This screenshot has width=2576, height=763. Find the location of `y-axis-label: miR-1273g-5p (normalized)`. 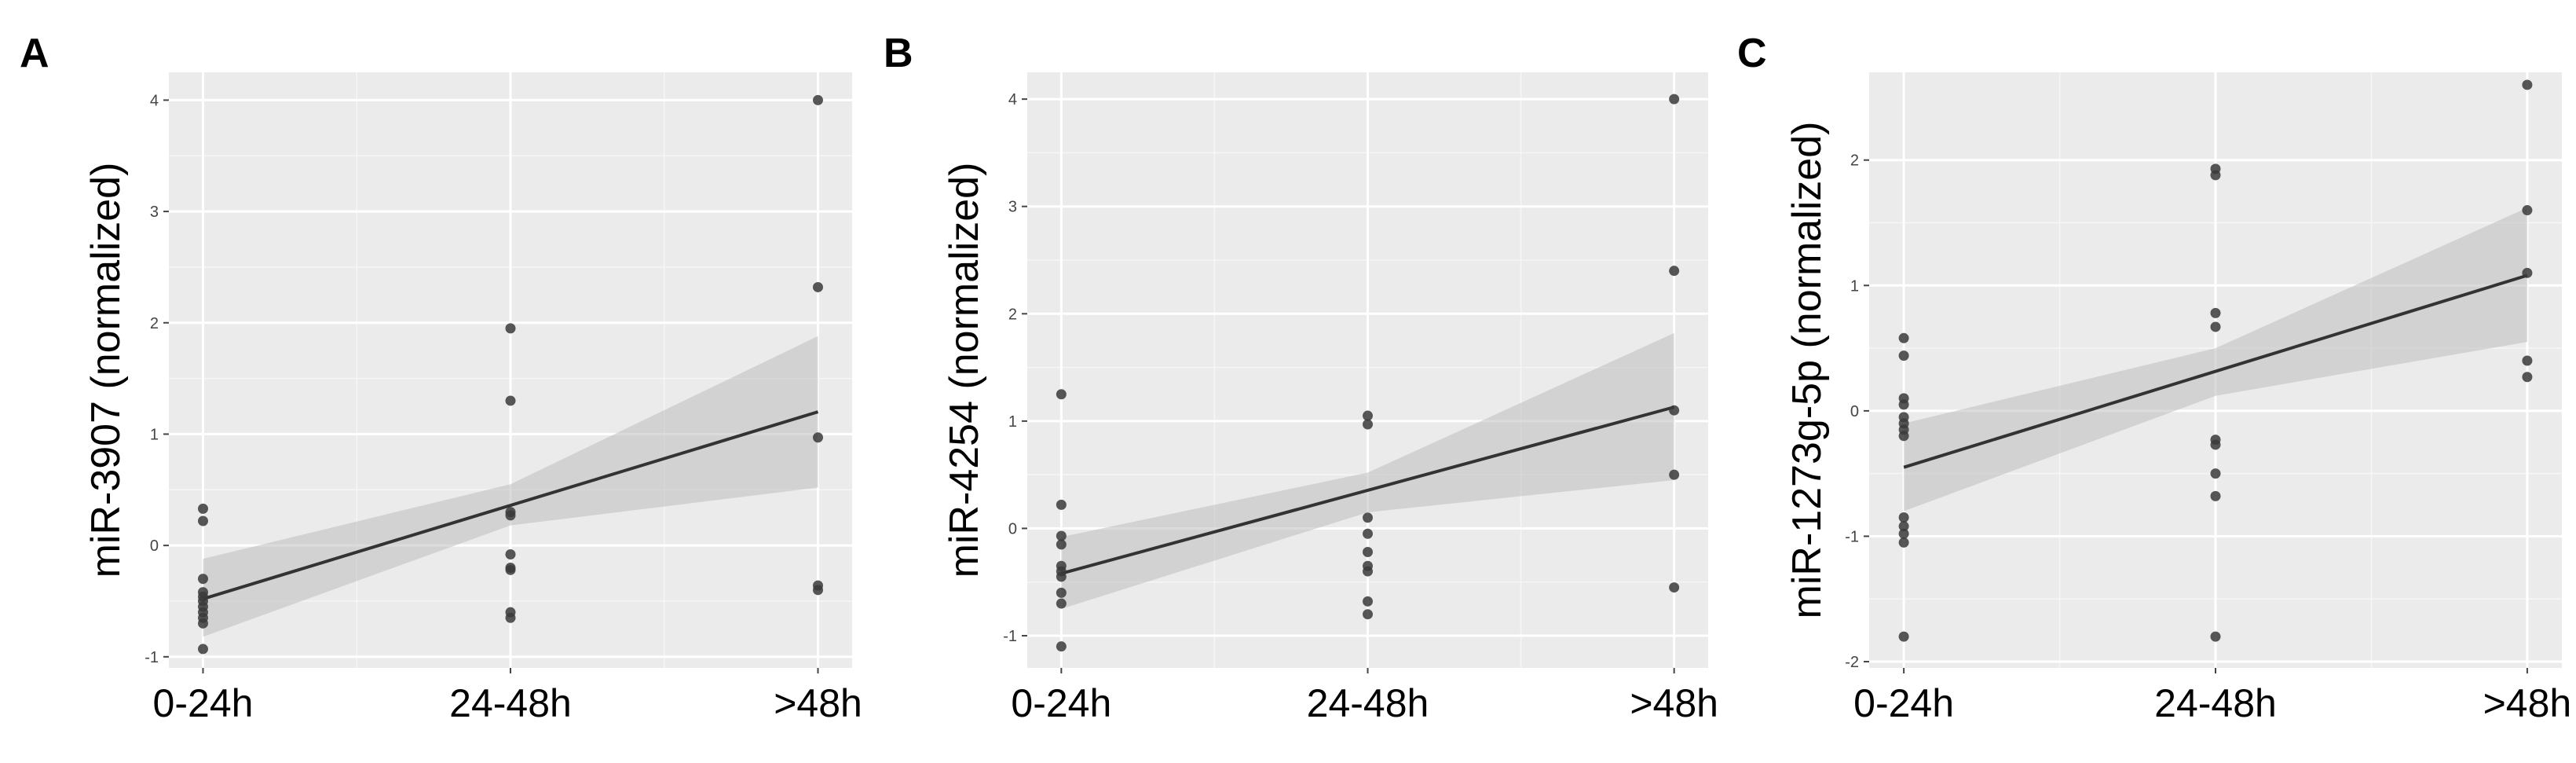

y-axis-label: miR-1273g-5p (normalized) is located at coordinates (1807, 370).